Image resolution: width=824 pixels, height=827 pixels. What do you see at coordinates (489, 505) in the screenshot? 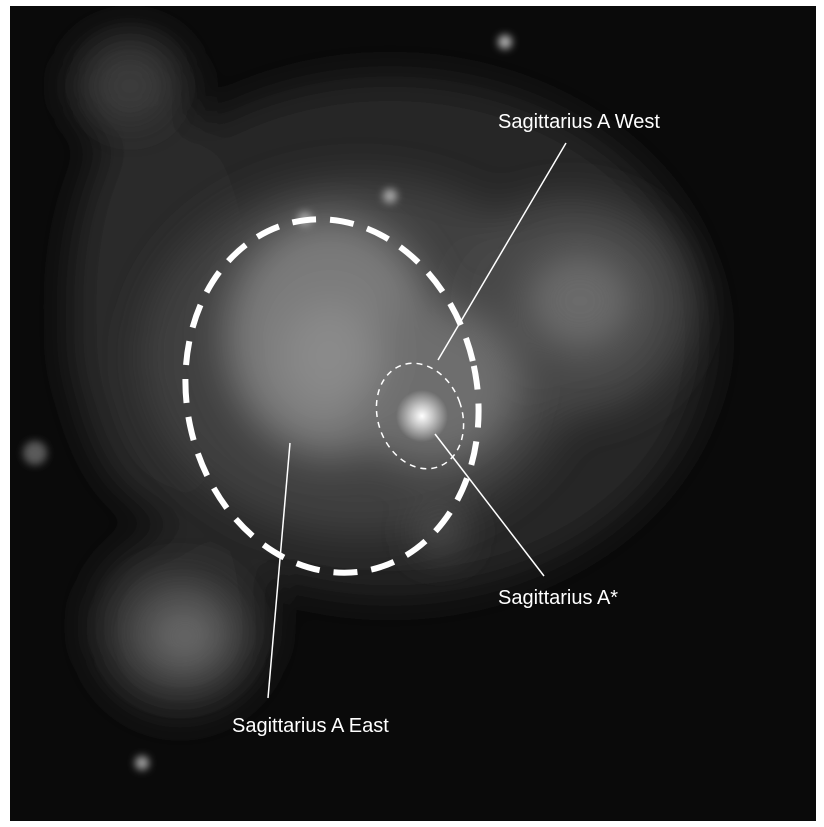
I see `star-leader-line` at bounding box center [489, 505].